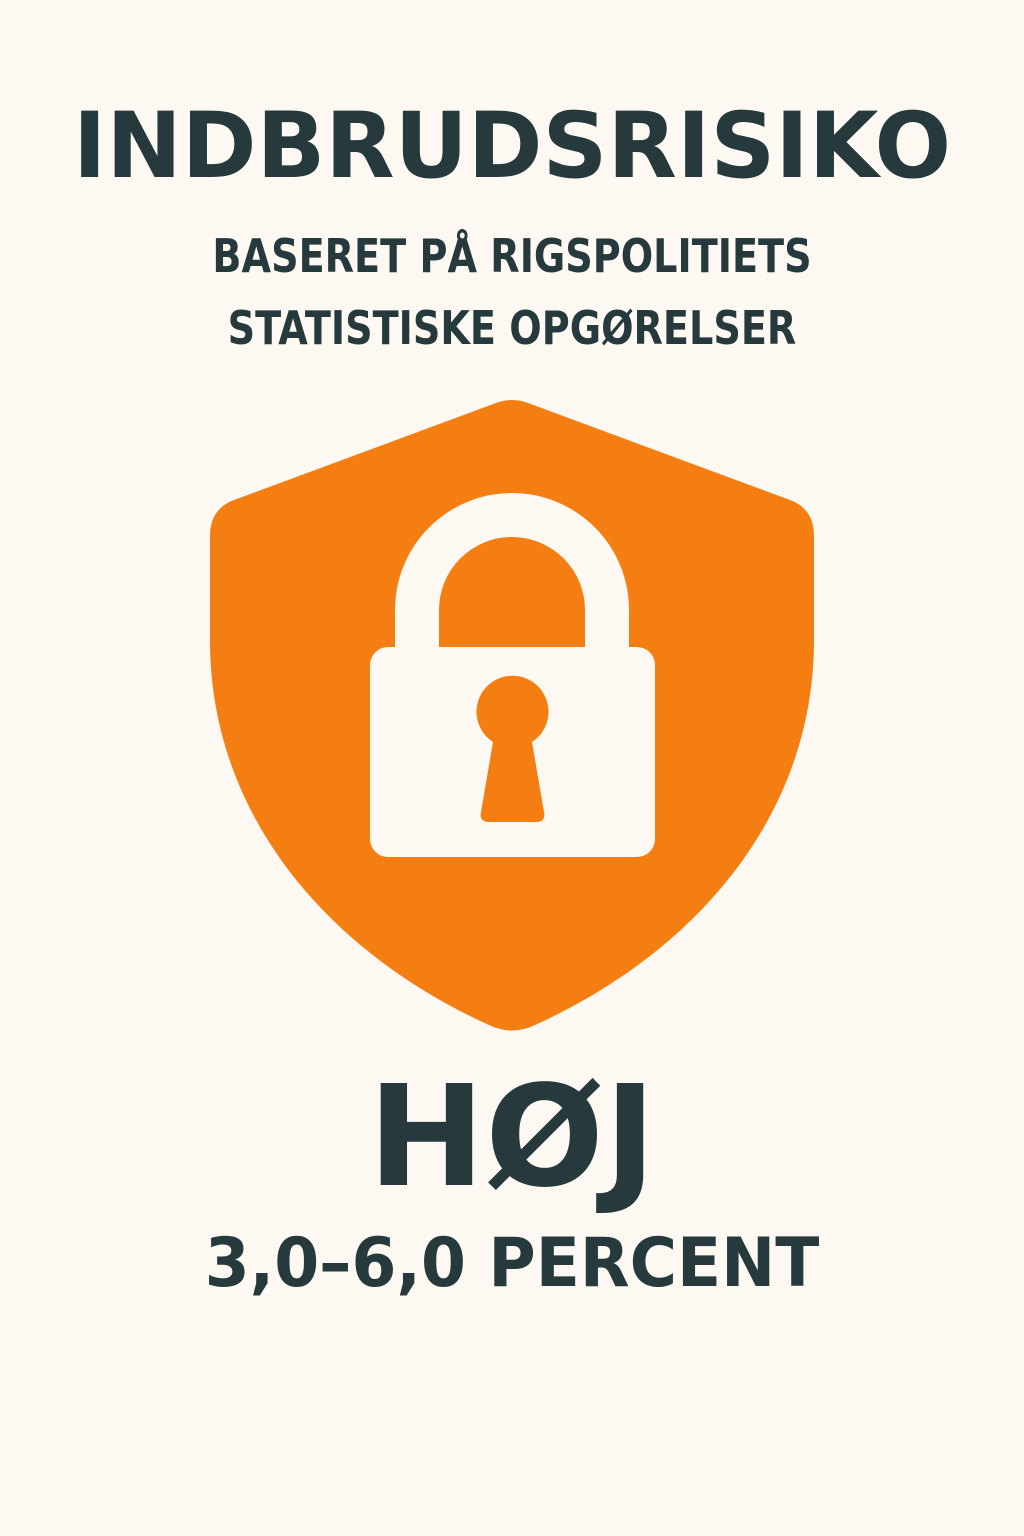  I want to click on page-title: INDBRUDSRISIKO, so click(512, 146).